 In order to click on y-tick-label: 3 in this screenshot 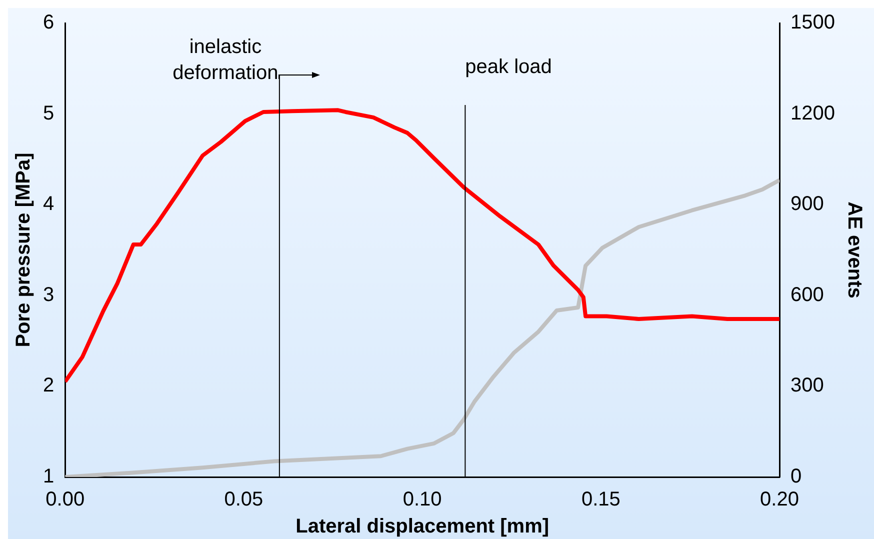, I will do `click(48, 295)`.